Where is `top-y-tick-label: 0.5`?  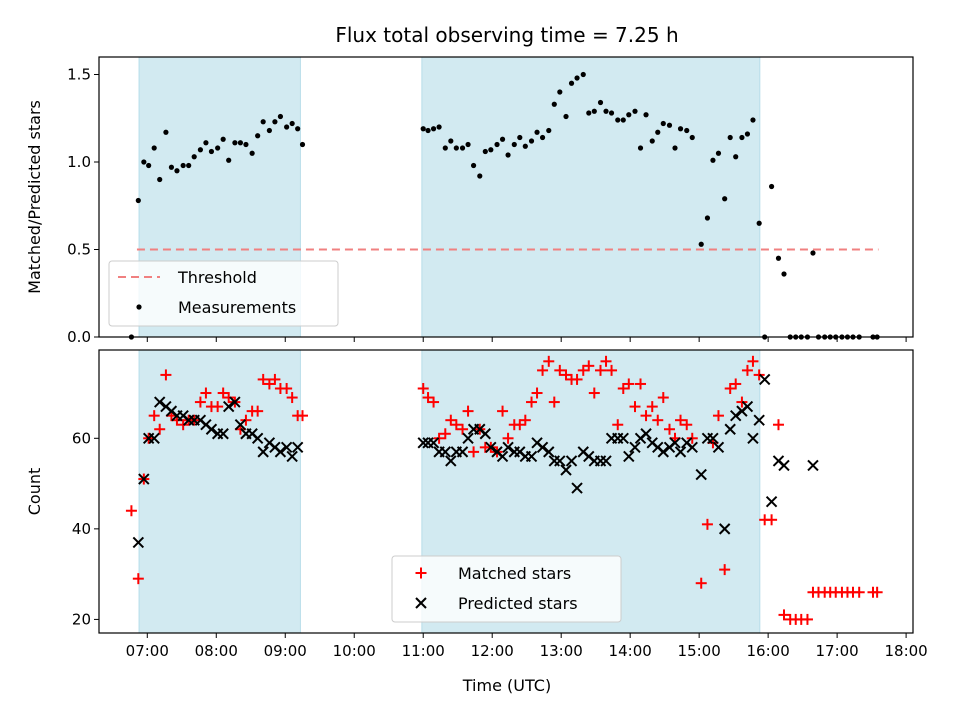
top-y-tick-label: 0.5 is located at coordinates (79, 250).